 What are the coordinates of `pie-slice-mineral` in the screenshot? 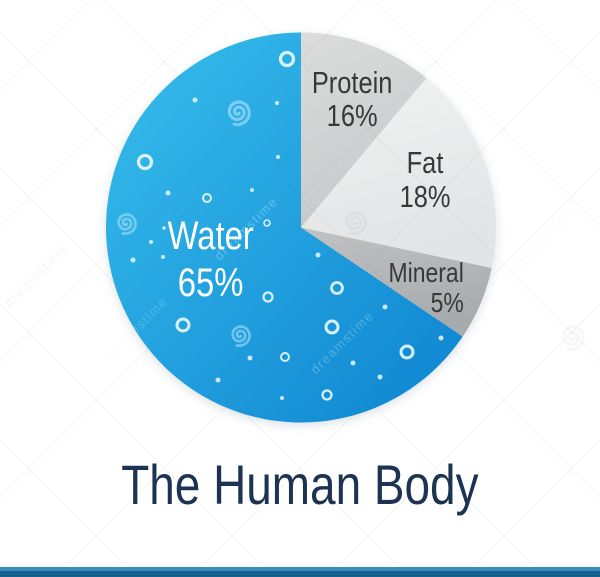 It's located at (396, 282).